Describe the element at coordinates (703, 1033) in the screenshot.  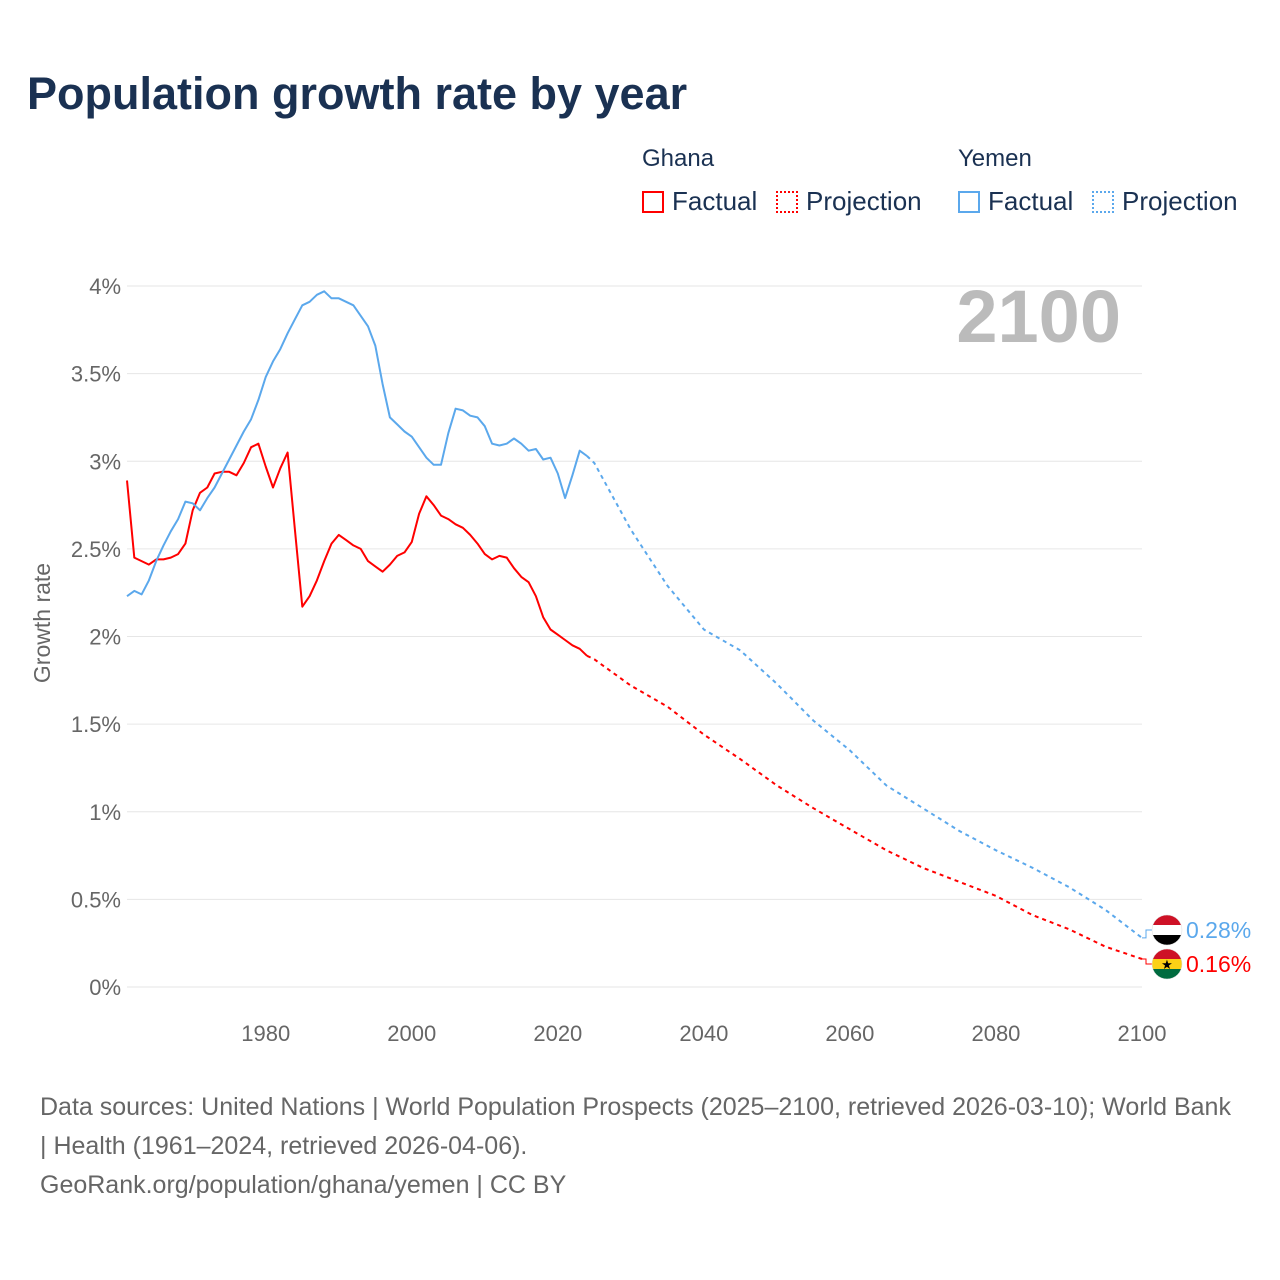
I see `x-tick-label: 2040` at that location.